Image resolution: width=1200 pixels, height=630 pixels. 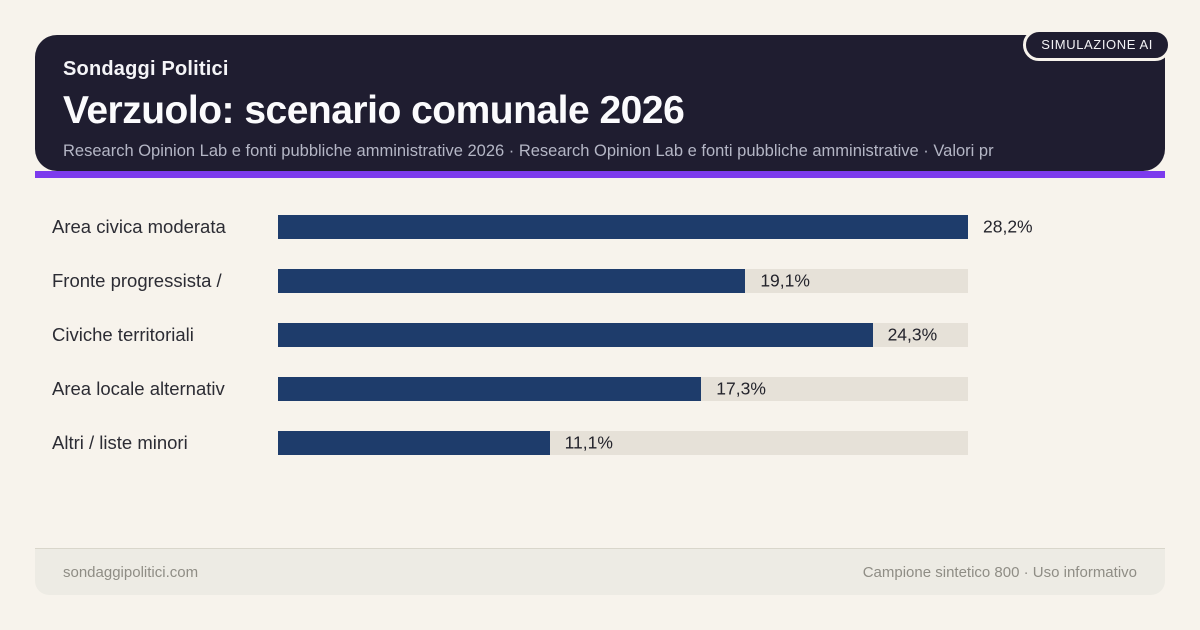 I want to click on bar-label: Altri / liste minori, so click(x=120, y=442).